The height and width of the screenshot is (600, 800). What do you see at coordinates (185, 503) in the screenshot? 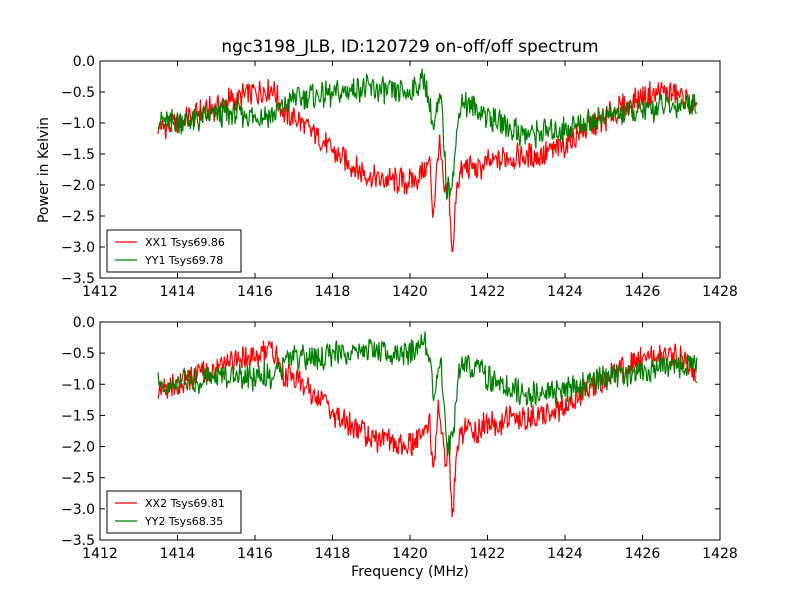
I see `legend-label: XX2 Tsys69.81` at bounding box center [185, 503].